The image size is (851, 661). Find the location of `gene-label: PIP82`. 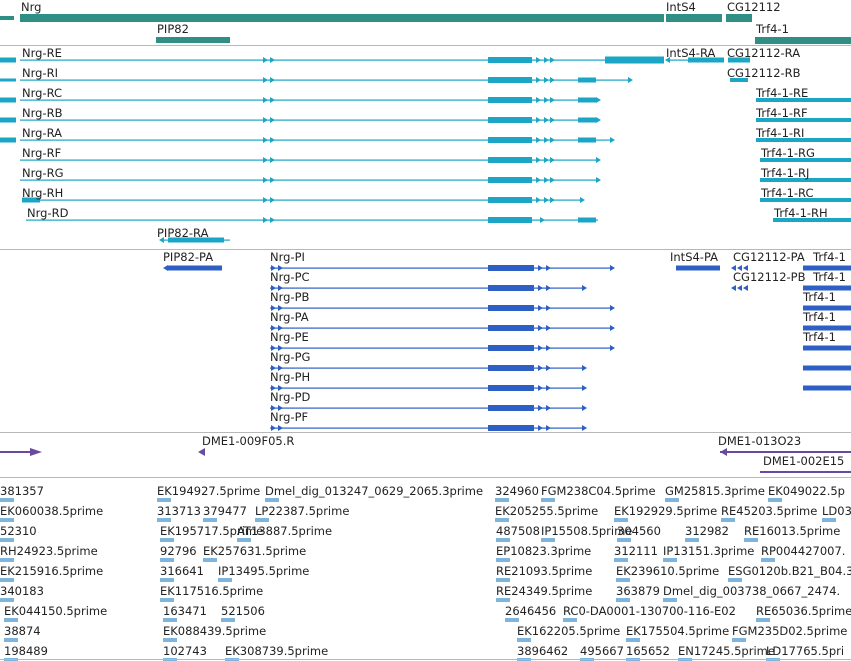

gene-label: PIP82 is located at coordinates (173, 29).